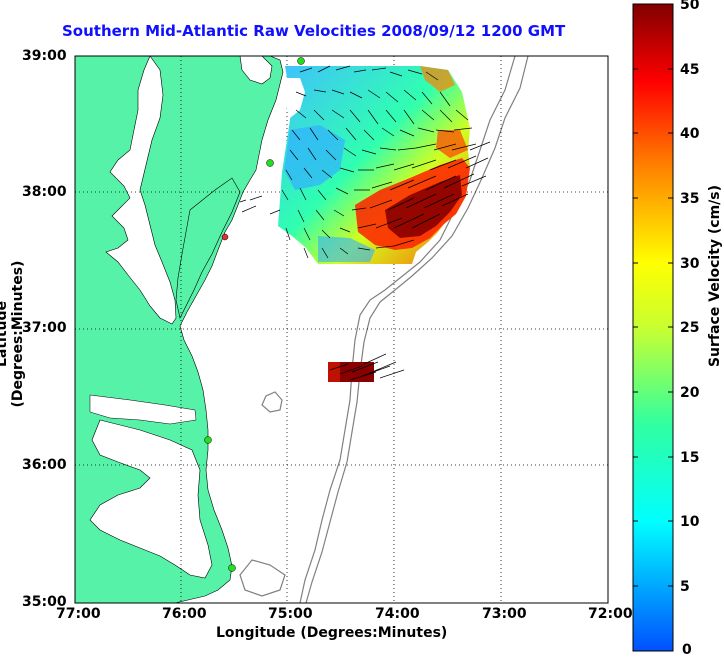 The image size is (724, 659). Describe the element at coordinates (367, 367) in the screenshot. I see `vector-field-south` at that location.